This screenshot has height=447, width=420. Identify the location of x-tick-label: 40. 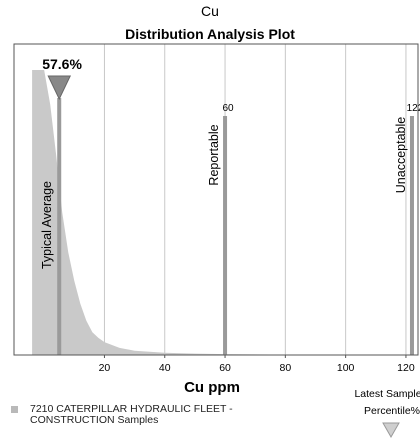
(165, 368).